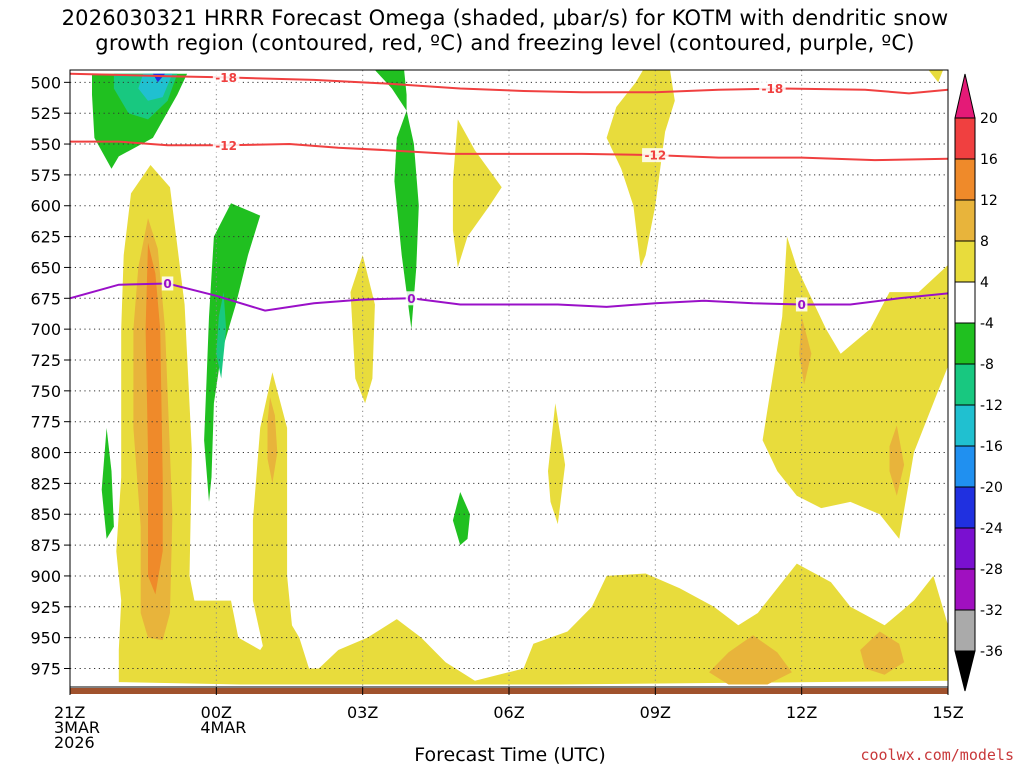 The image size is (1024, 768). What do you see at coordinates (984, 242) in the screenshot?
I see `colorbar-label-3: 8` at bounding box center [984, 242].